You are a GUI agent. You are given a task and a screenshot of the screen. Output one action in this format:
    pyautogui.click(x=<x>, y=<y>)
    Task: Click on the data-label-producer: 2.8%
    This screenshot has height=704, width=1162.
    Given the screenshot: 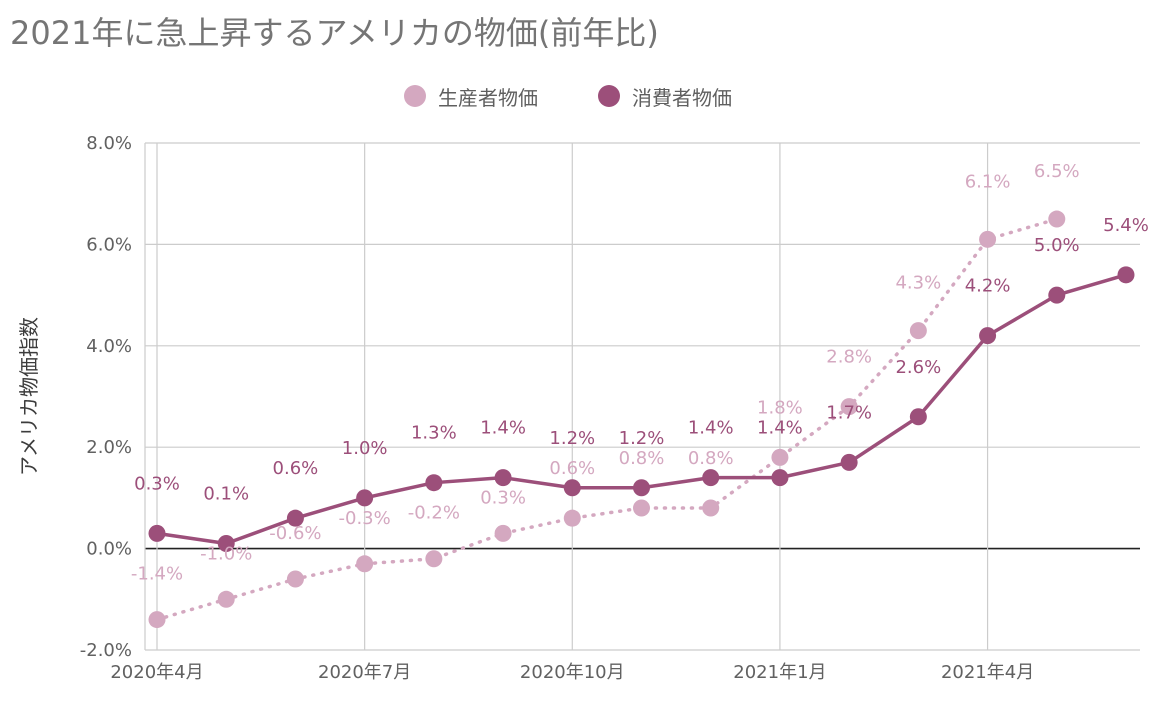 What is the action you would take?
    pyautogui.click(x=849, y=357)
    